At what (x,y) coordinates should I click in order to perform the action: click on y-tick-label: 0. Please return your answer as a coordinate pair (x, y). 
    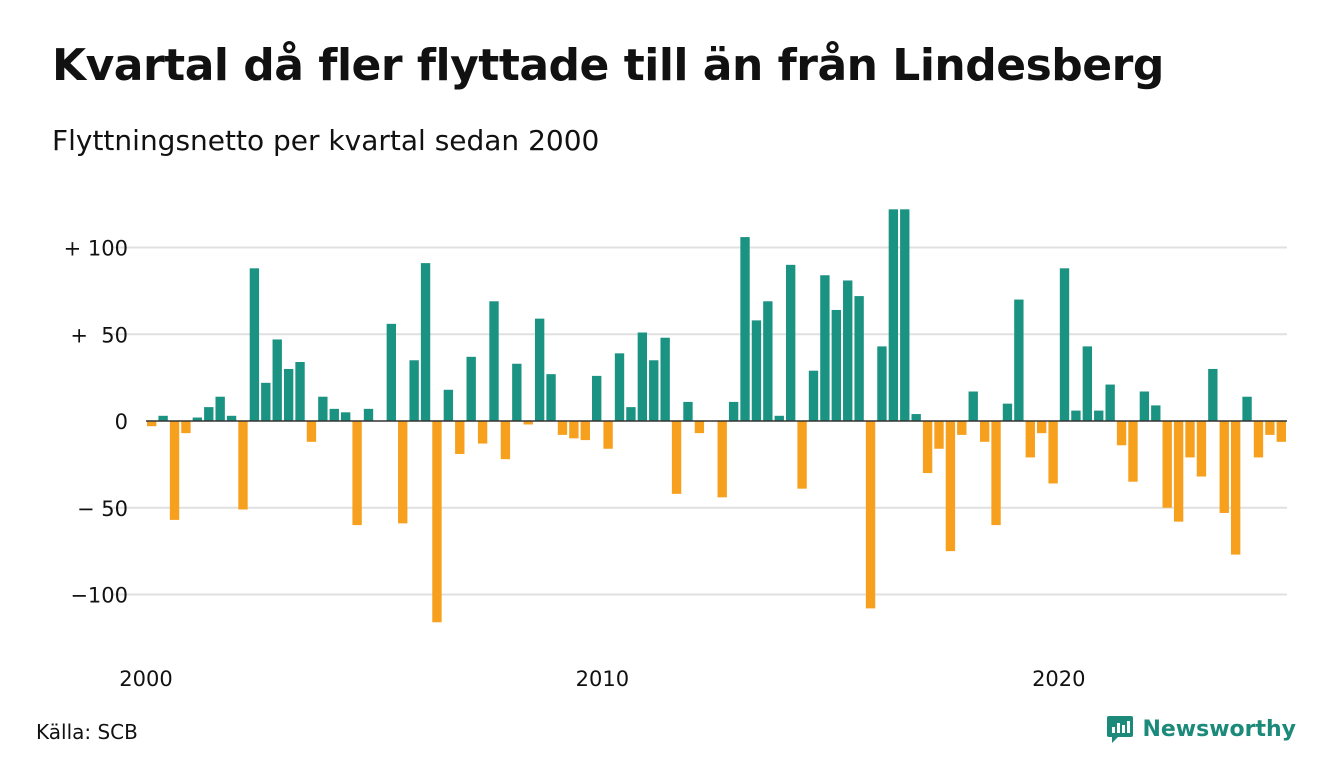
    Looking at the image, I should click on (121, 422).